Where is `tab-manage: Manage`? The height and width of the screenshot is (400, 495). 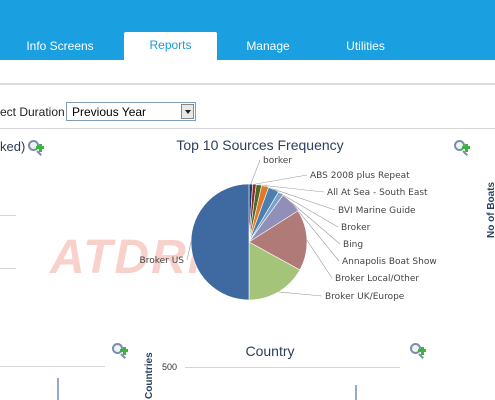 tab-manage: Manage is located at coordinates (268, 46).